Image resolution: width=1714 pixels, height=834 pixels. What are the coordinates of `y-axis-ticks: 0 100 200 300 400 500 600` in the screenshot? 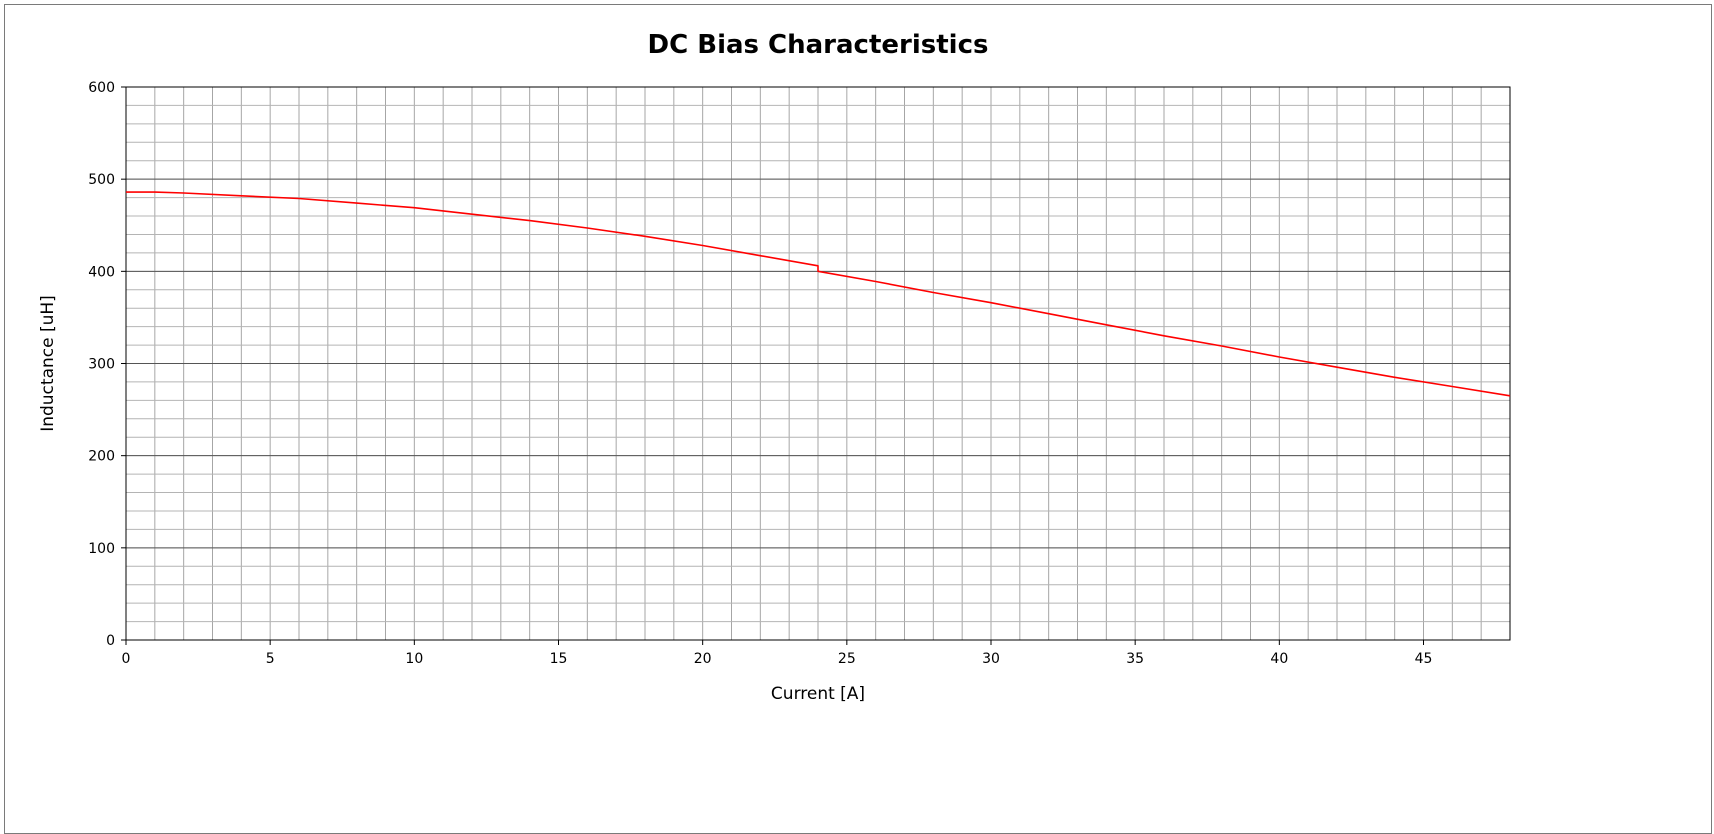 It's located at (107, 364).